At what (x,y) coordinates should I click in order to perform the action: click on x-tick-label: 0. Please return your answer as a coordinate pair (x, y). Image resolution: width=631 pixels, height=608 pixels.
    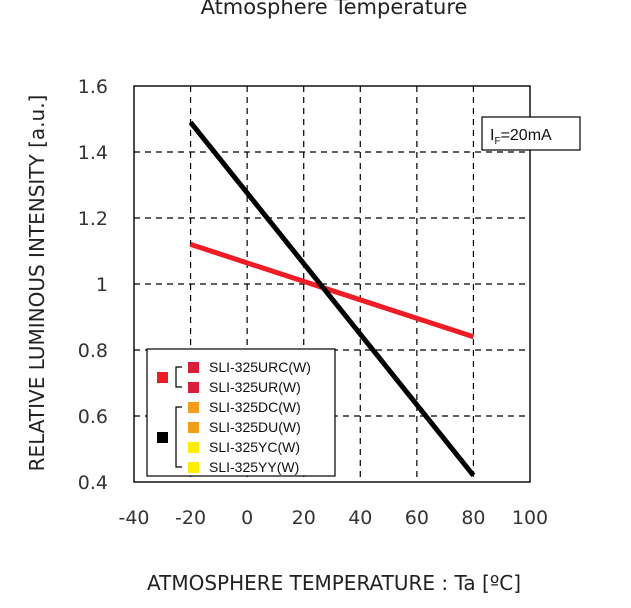
    Looking at the image, I should click on (247, 518).